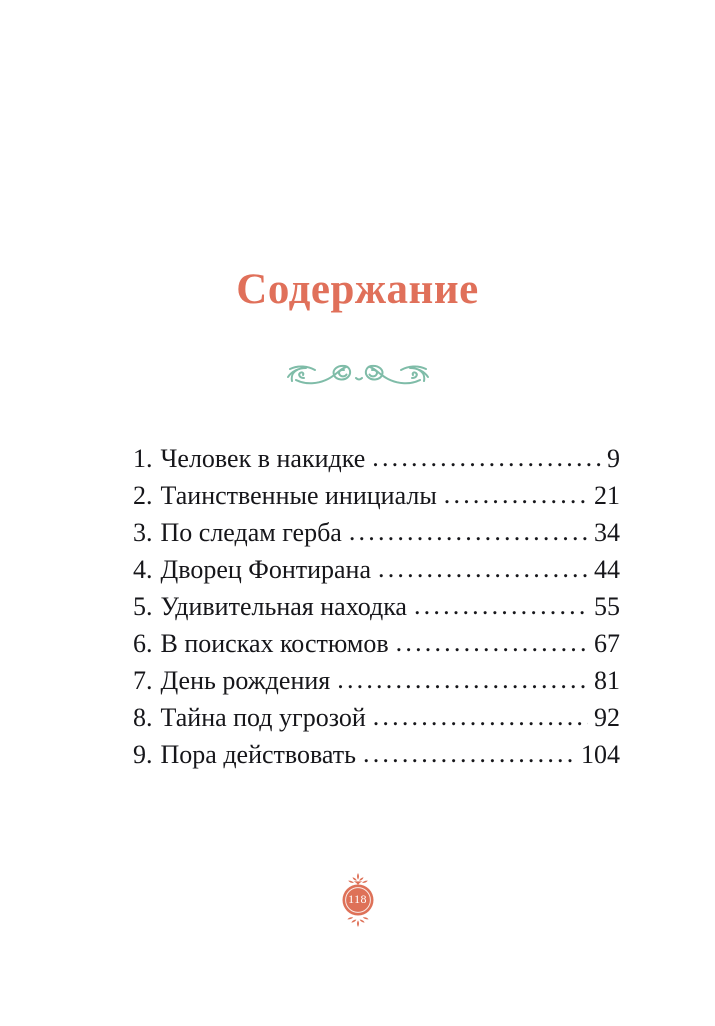  Describe the element at coordinates (143, 495) in the screenshot. I see `toc-entry-number: 2.` at that location.